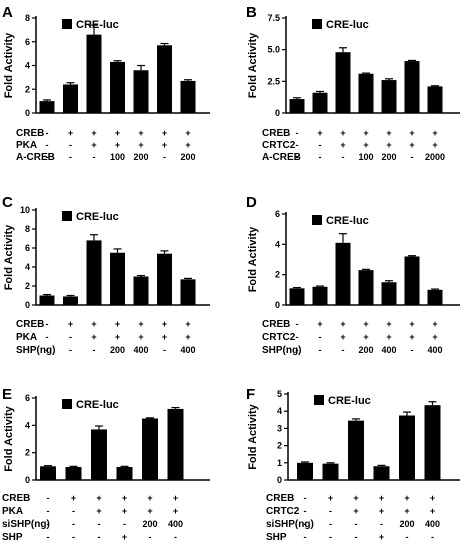  Describe the element at coordinates (35, 157) in the screenshot. I see `condition-row-label: A-CREB` at that location.